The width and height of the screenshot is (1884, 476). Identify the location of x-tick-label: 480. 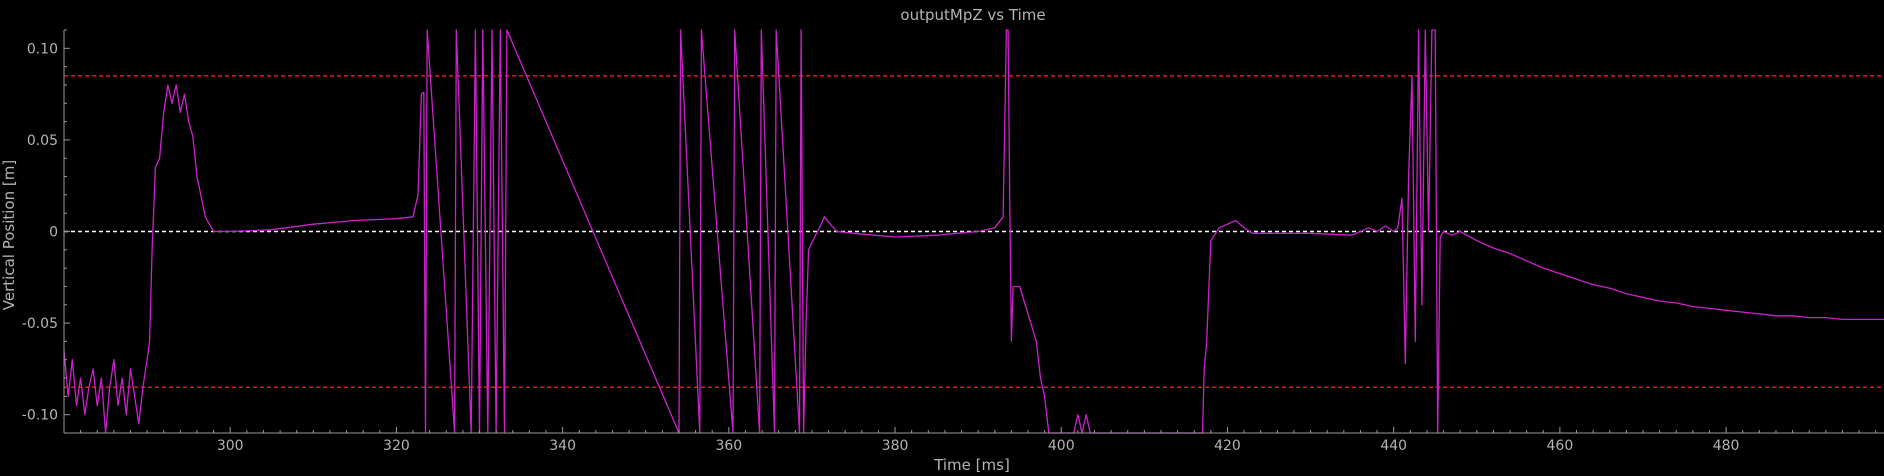
(1726, 446).